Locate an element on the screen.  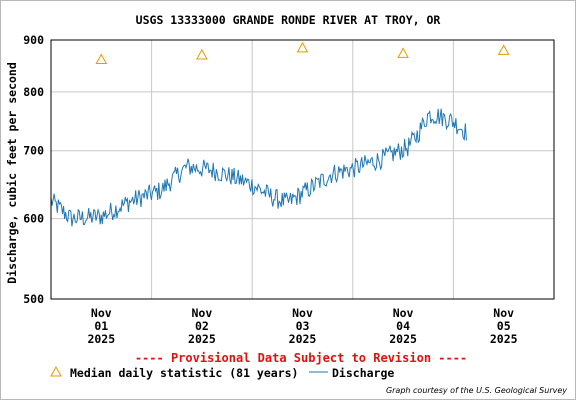
y-tick-label: 700 is located at coordinates (33, 151).